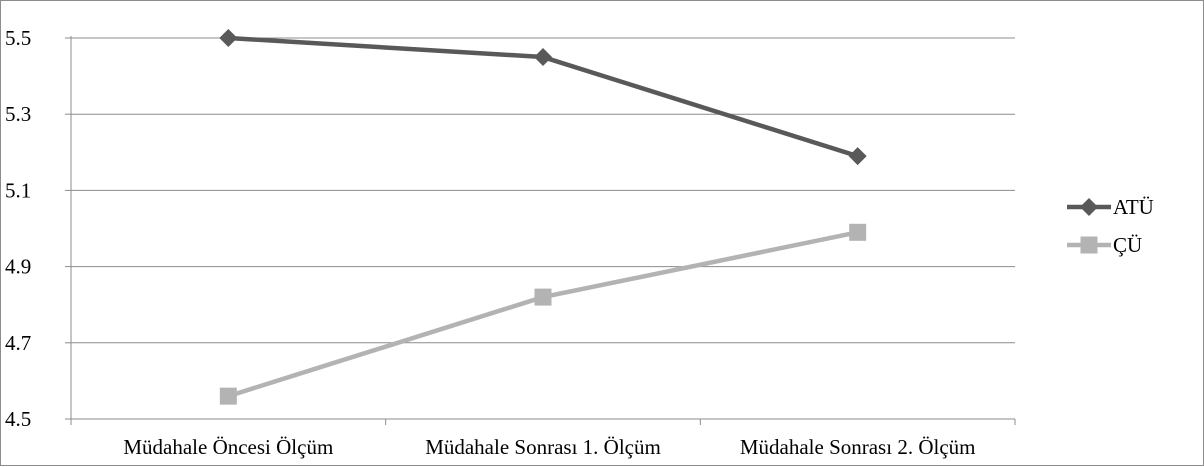 Image resolution: width=1204 pixels, height=467 pixels. Describe the element at coordinates (18, 114) in the screenshot. I see `y-tick-label: 5.3` at that location.